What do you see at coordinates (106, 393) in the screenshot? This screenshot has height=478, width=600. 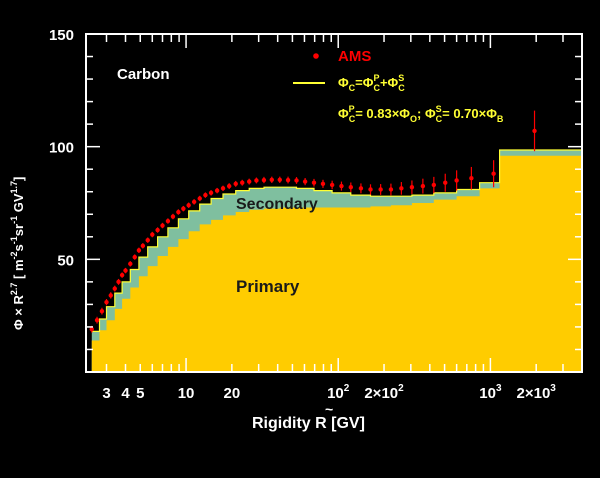 I see `x-tick-label: 3` at bounding box center [106, 393].